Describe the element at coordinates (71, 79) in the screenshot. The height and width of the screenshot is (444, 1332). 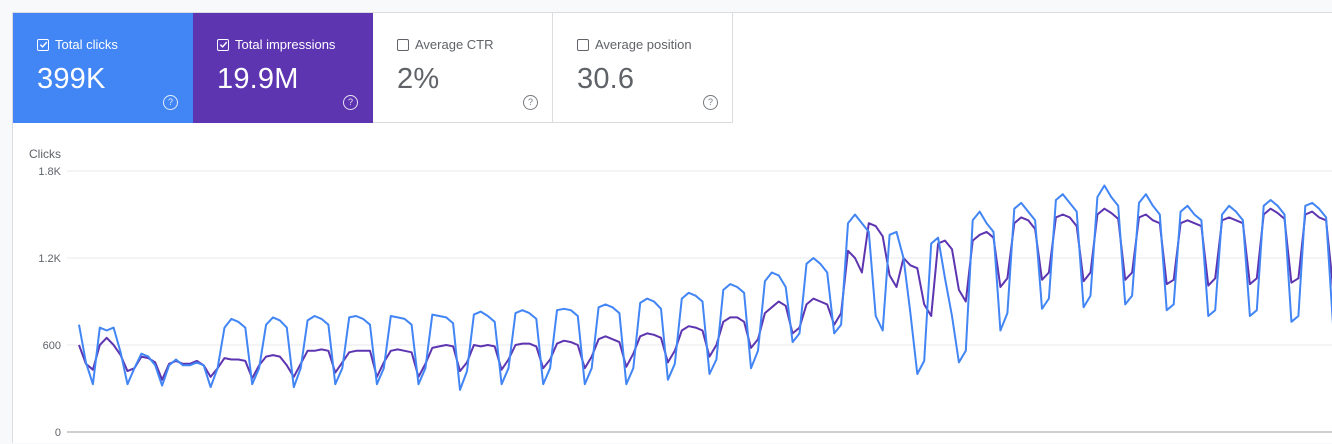
I see `metric-value: 399K` at that location.